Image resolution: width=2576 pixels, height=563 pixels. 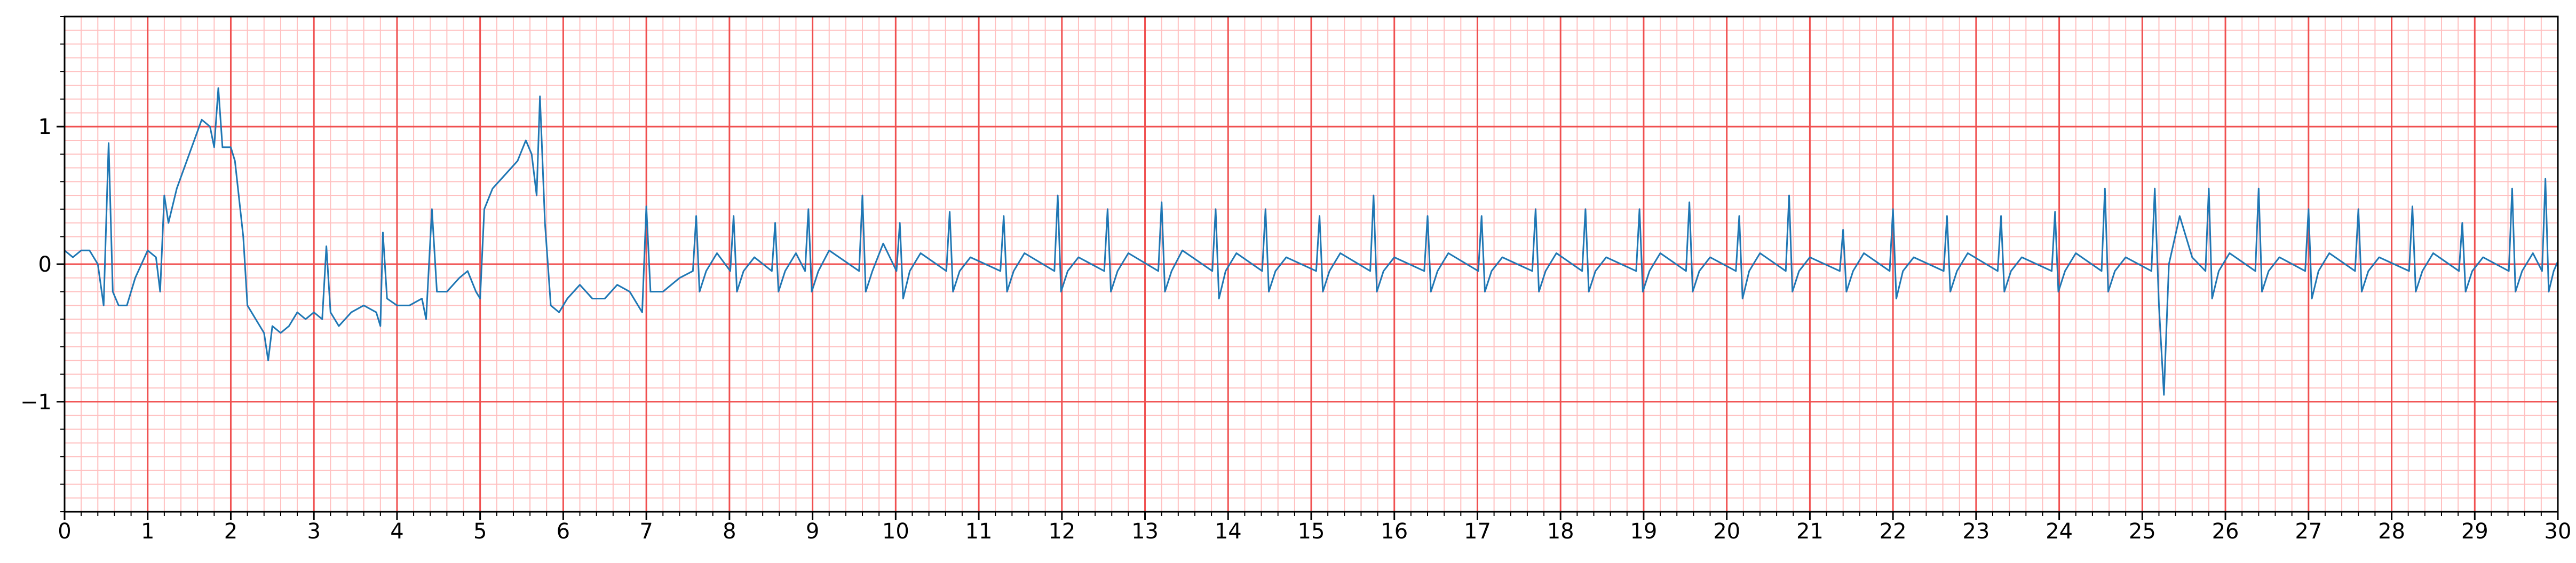 What do you see at coordinates (1394, 531) in the screenshot?
I see `x-tick-label: 16` at bounding box center [1394, 531].